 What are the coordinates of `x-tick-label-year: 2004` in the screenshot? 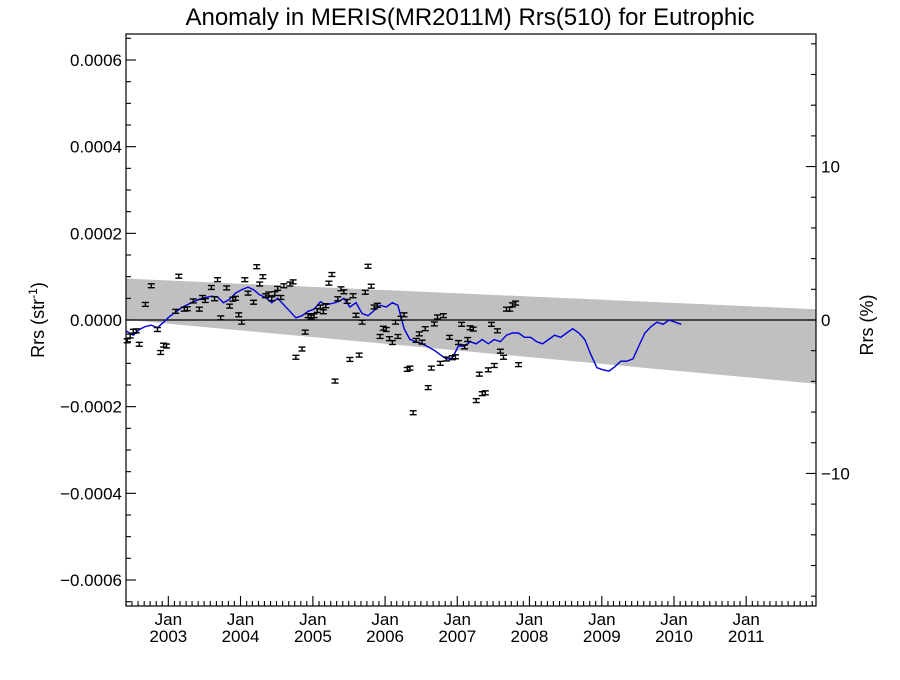 It's located at (241, 636).